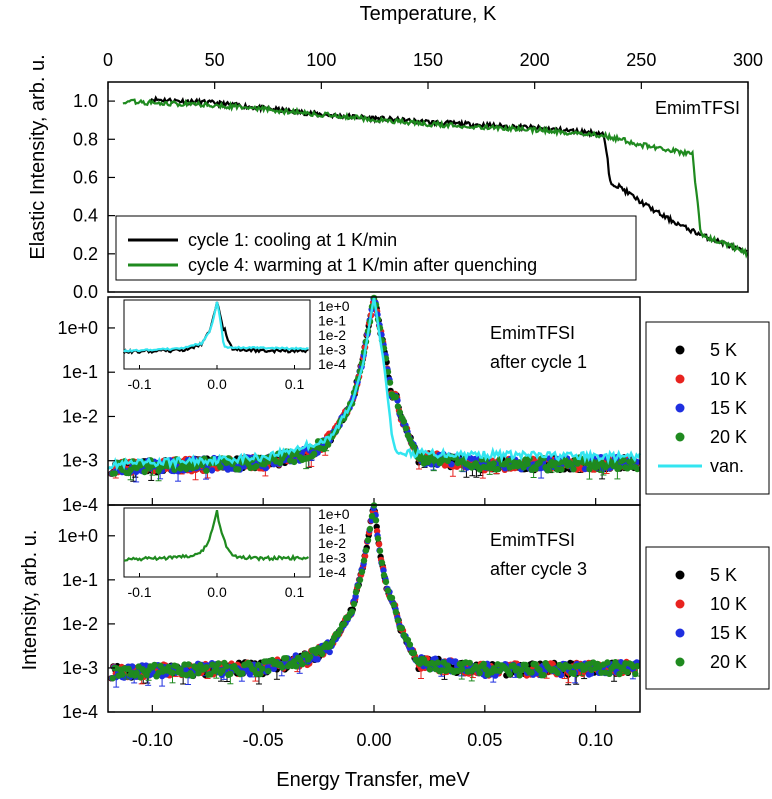  Describe the element at coordinates (216, 535) in the screenshot. I see `inset-sample-line` at that location.